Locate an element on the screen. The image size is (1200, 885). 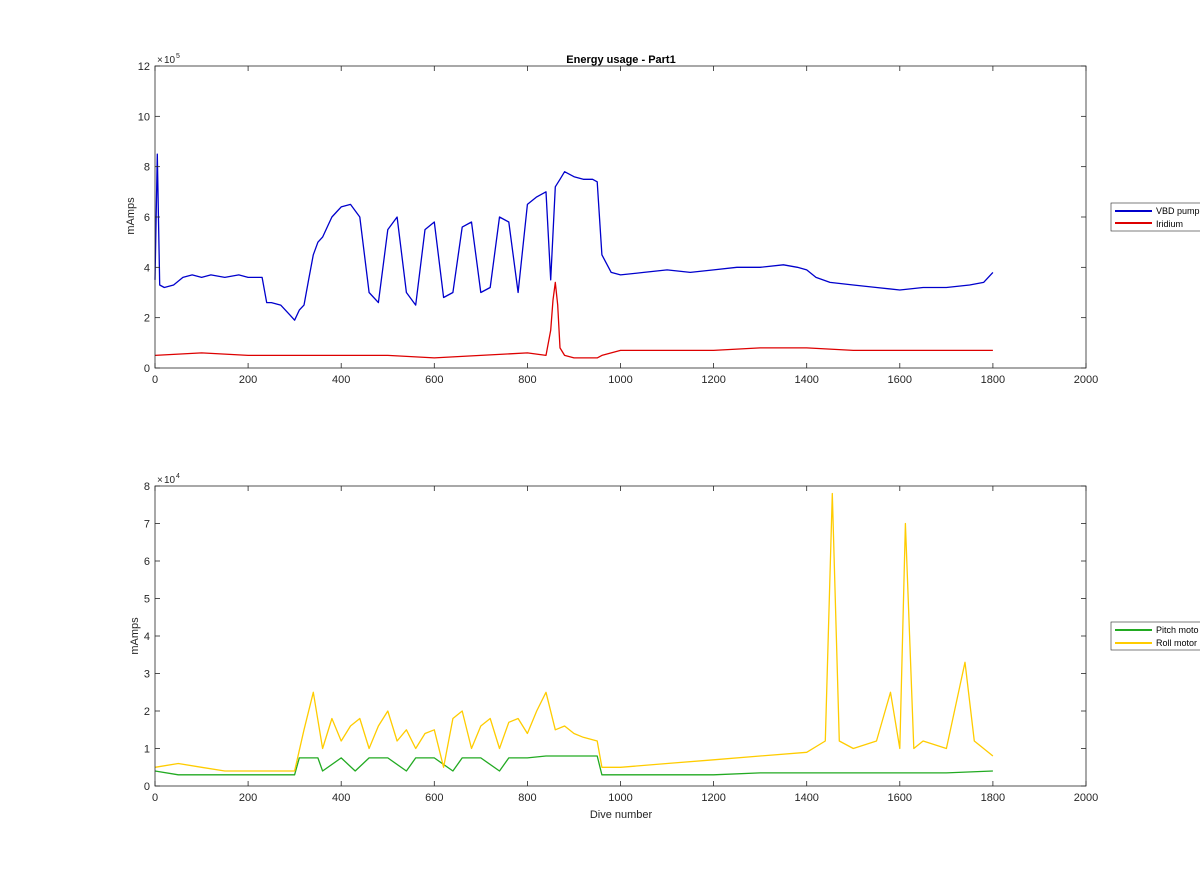
legend-item-pitch-moto: Pitch moto is located at coordinates (1157, 630).